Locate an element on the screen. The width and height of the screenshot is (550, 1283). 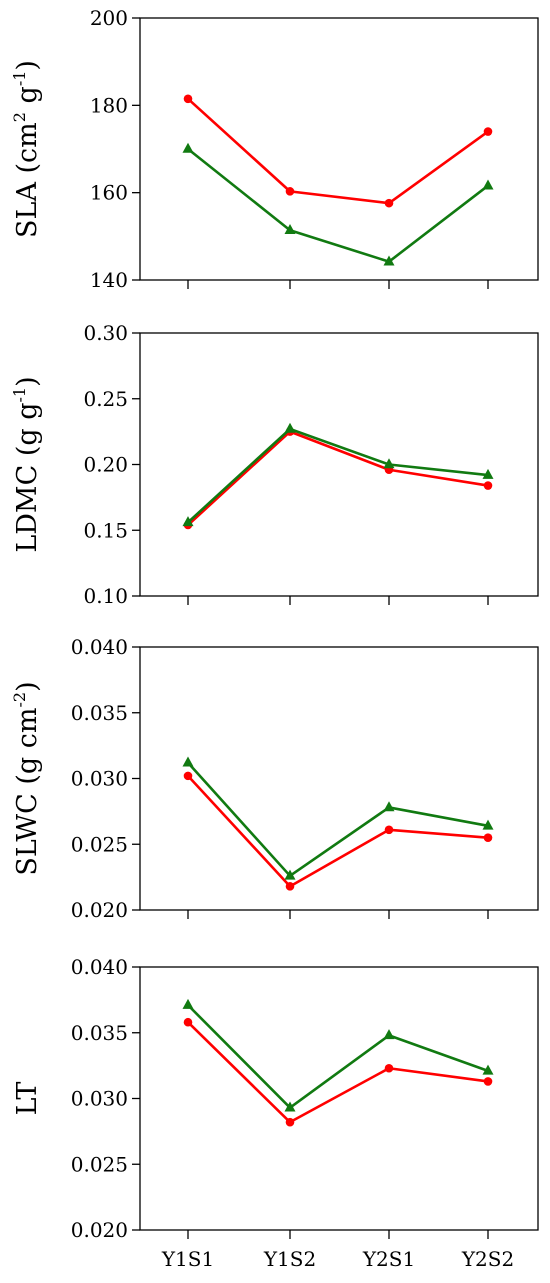
y-tick-label: 0.25 is located at coordinates (105, 399).